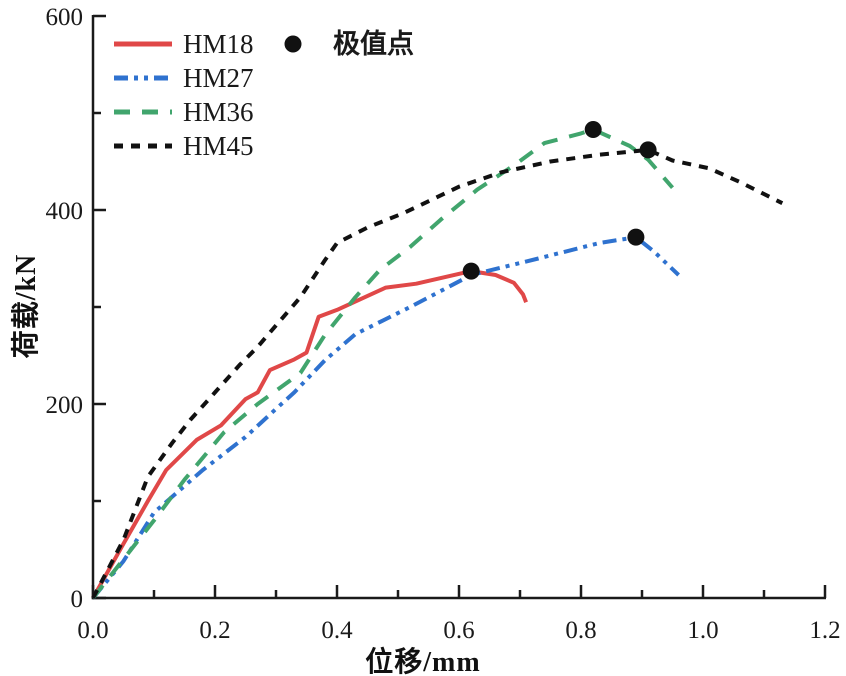  Describe the element at coordinates (337, 630) in the screenshot. I see `x-tick-label: 0.4` at that location.